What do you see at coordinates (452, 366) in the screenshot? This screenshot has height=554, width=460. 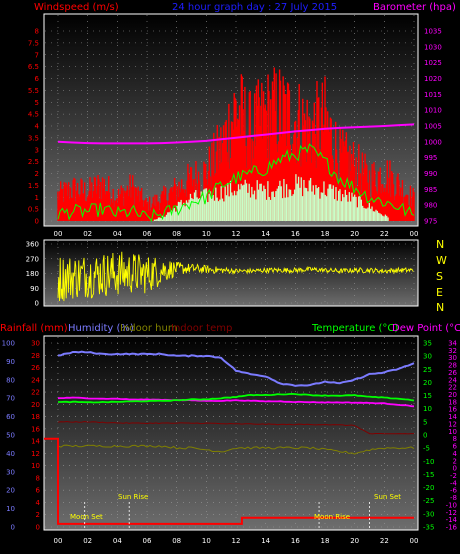 I see `dew-tick-label: 28` at bounding box center [452, 366].